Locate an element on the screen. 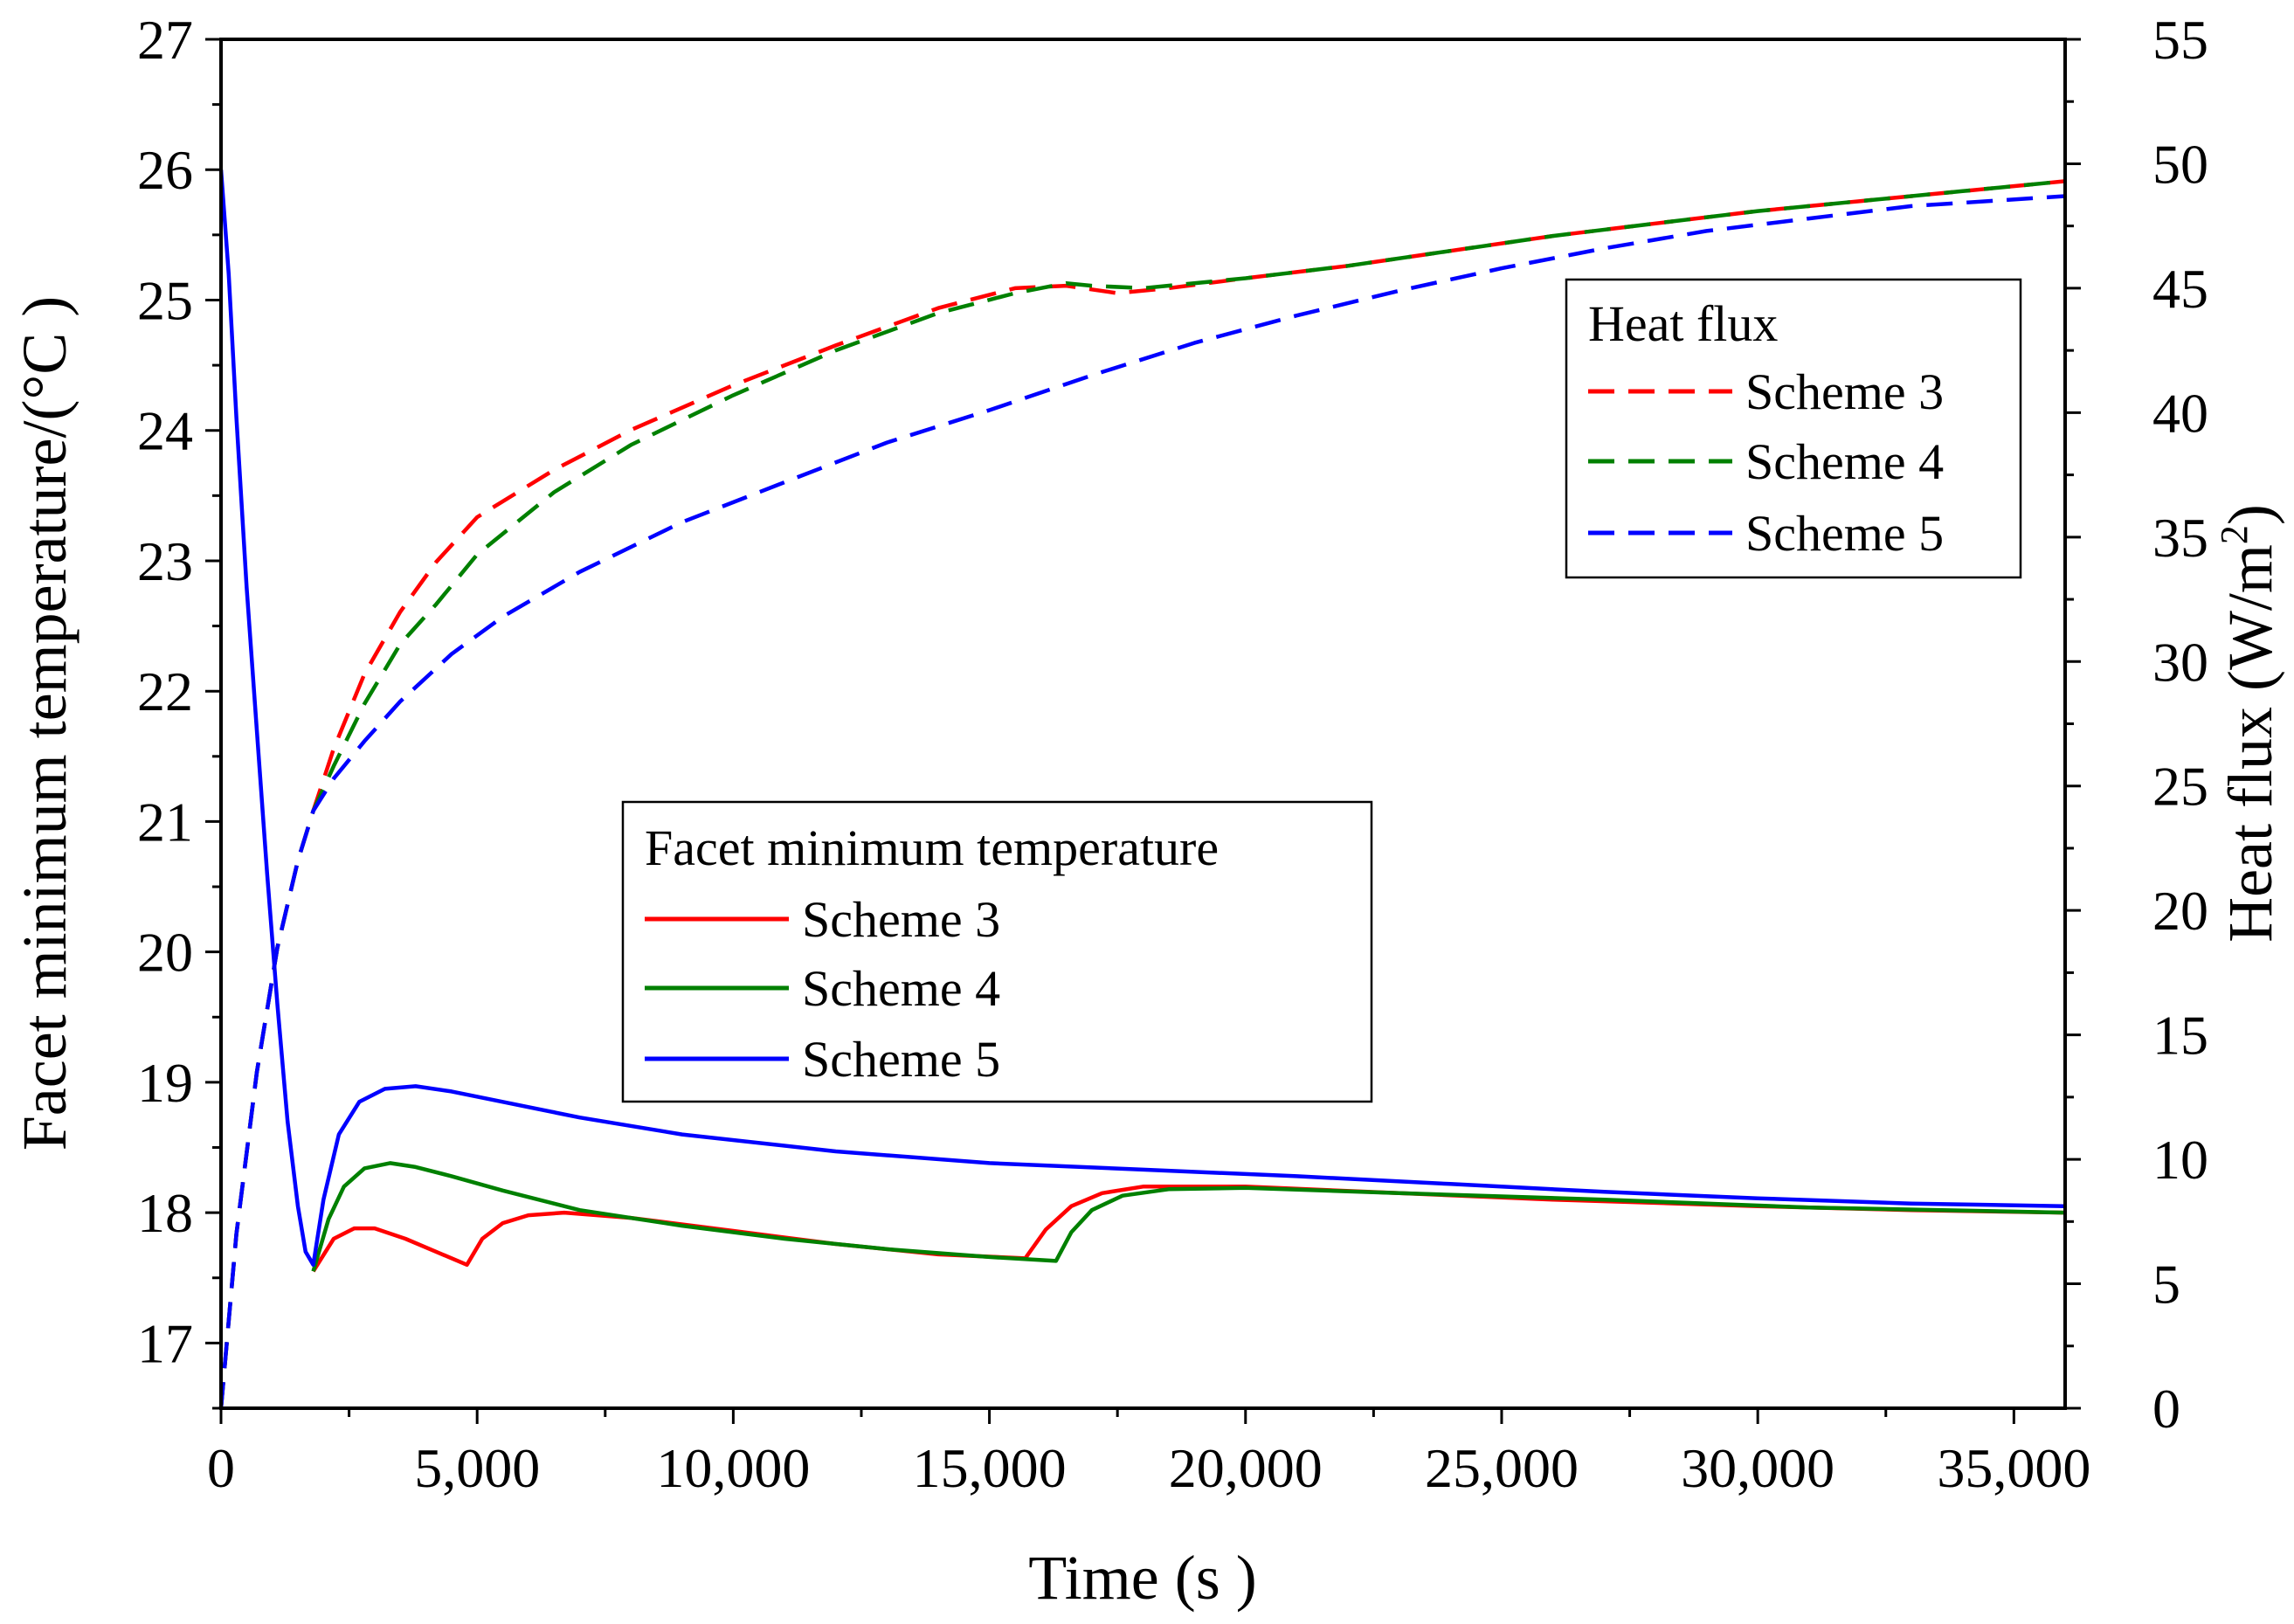  y-left-tick-label: 26 is located at coordinates (165, 170).